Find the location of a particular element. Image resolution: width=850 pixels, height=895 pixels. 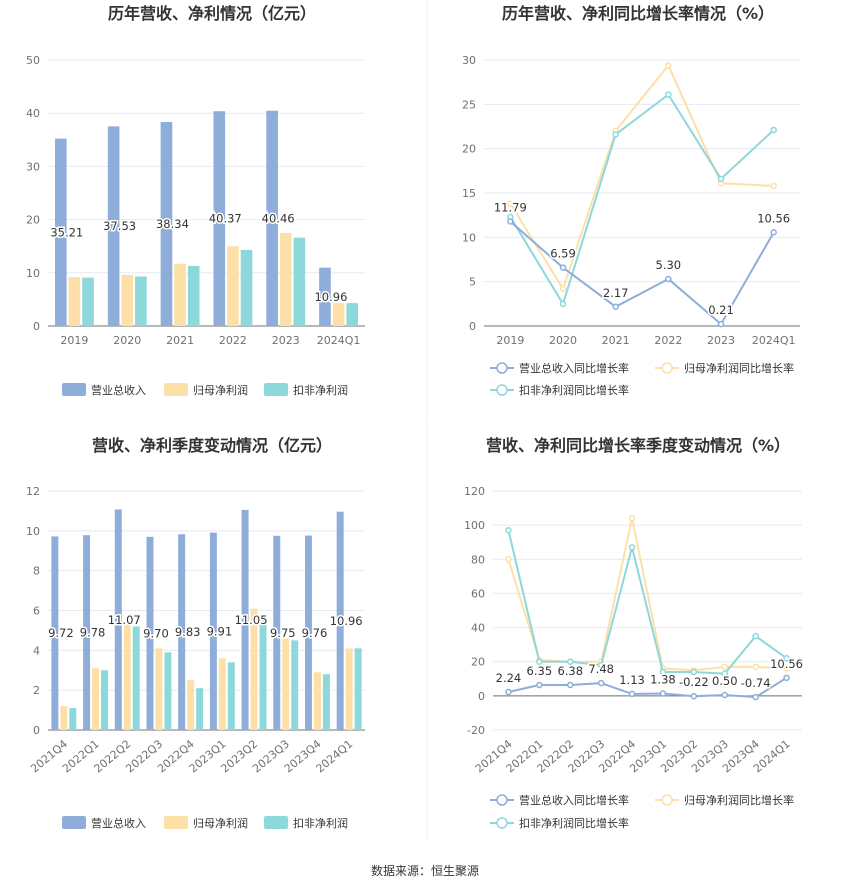

data-label: 37.53 is located at coordinates (119, 226).